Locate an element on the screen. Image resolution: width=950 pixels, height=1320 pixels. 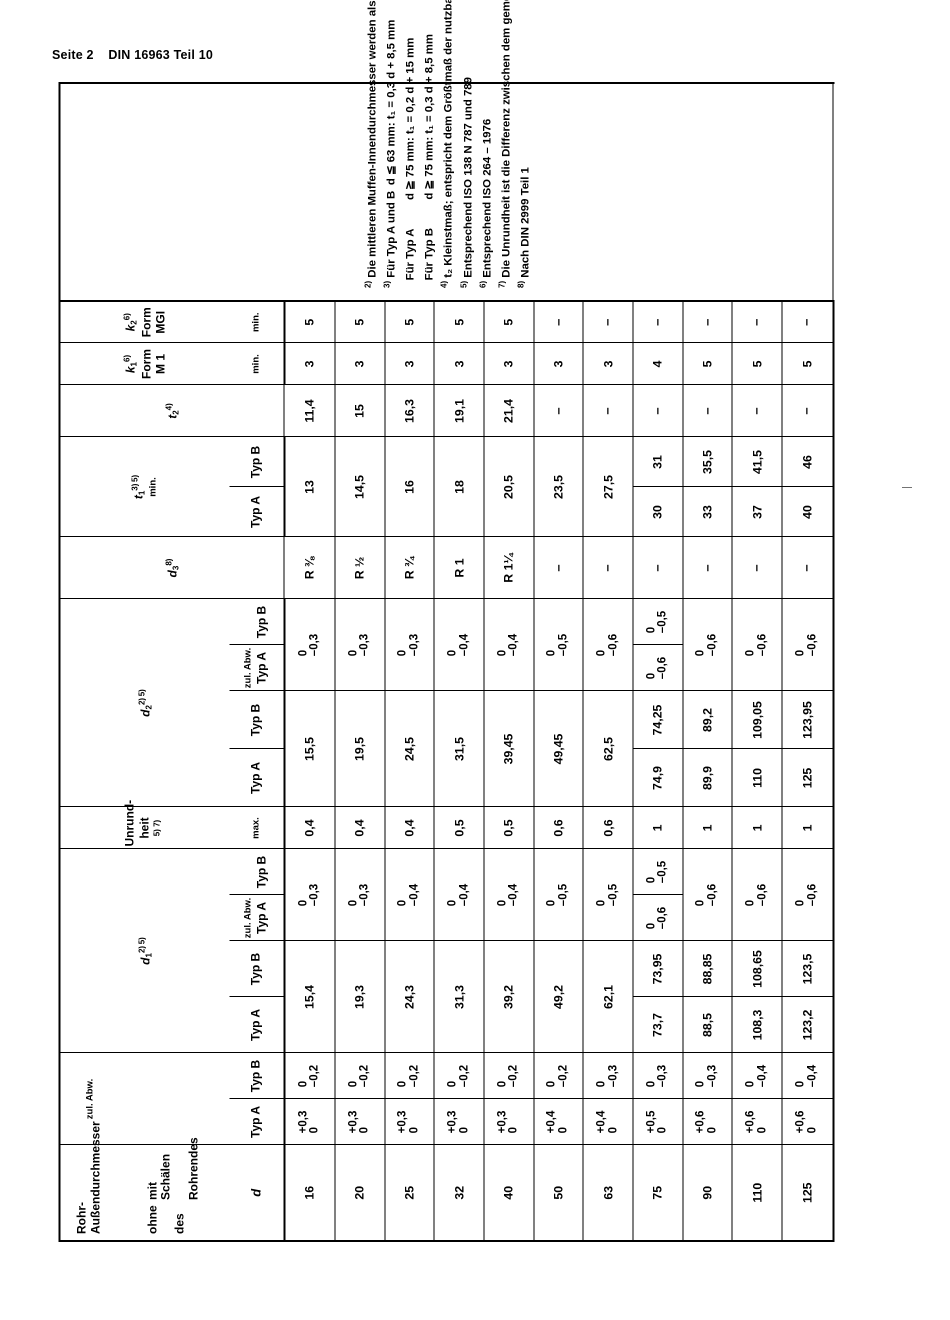
header-k2-min: min. is located at coordinates (256, 322).